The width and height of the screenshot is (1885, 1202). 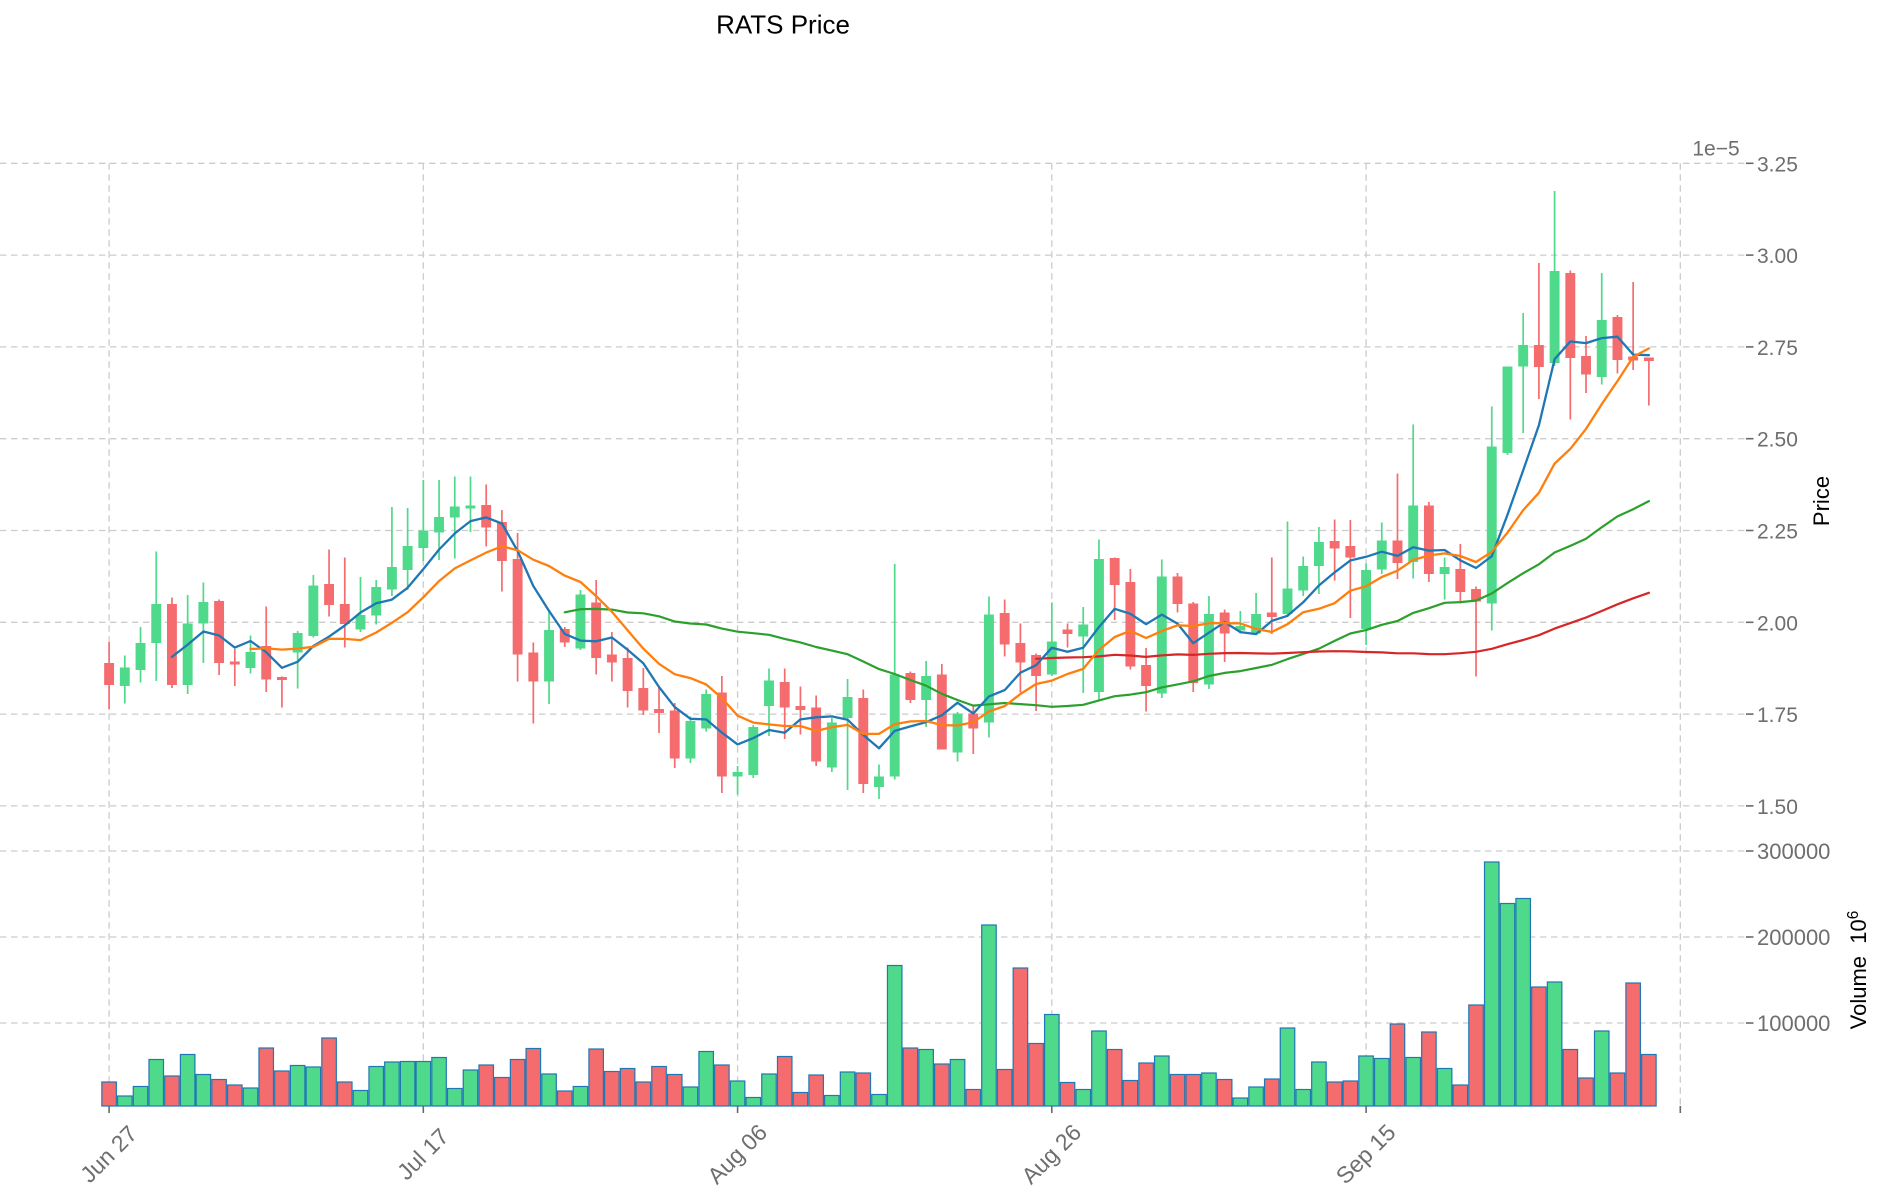 I want to click on svg-text: Price, so click(x=1821, y=501).